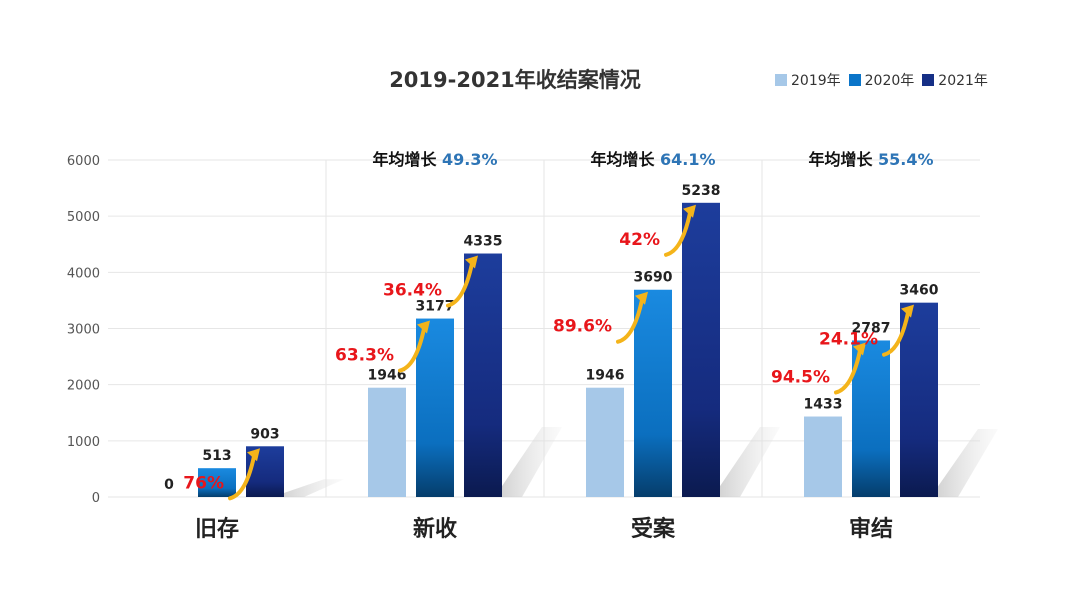 This screenshot has height=608, width=1080. Describe the element at coordinates (653, 529) in the screenshot. I see `x-tick-label: 受案` at that location.